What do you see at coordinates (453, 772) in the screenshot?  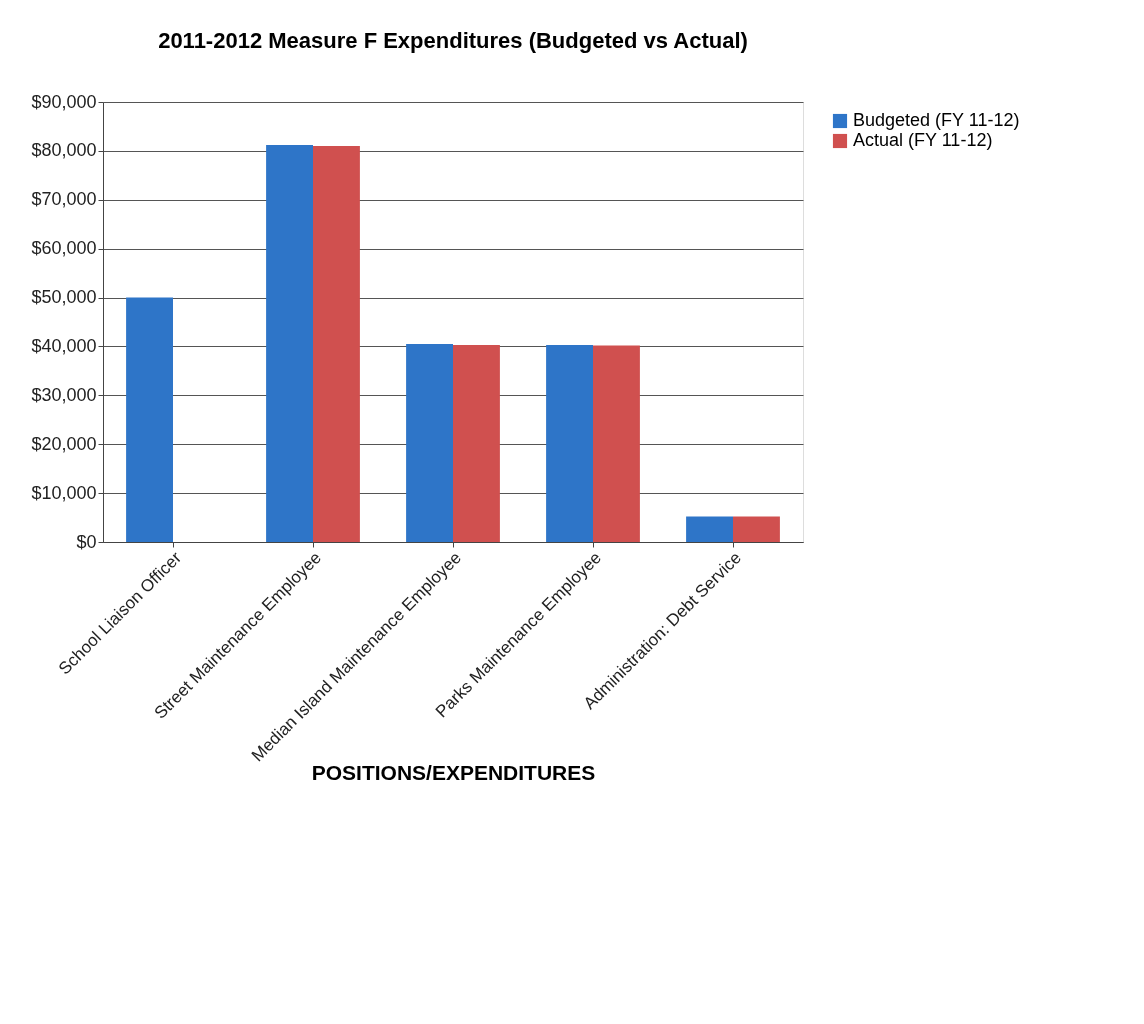 I see `x-axis-title: POSITIONS/EXPENDITURES` at bounding box center [453, 772].